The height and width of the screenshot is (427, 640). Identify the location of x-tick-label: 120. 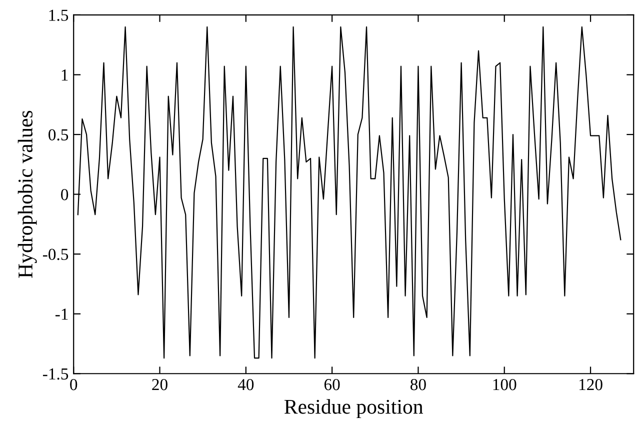
(590, 384).